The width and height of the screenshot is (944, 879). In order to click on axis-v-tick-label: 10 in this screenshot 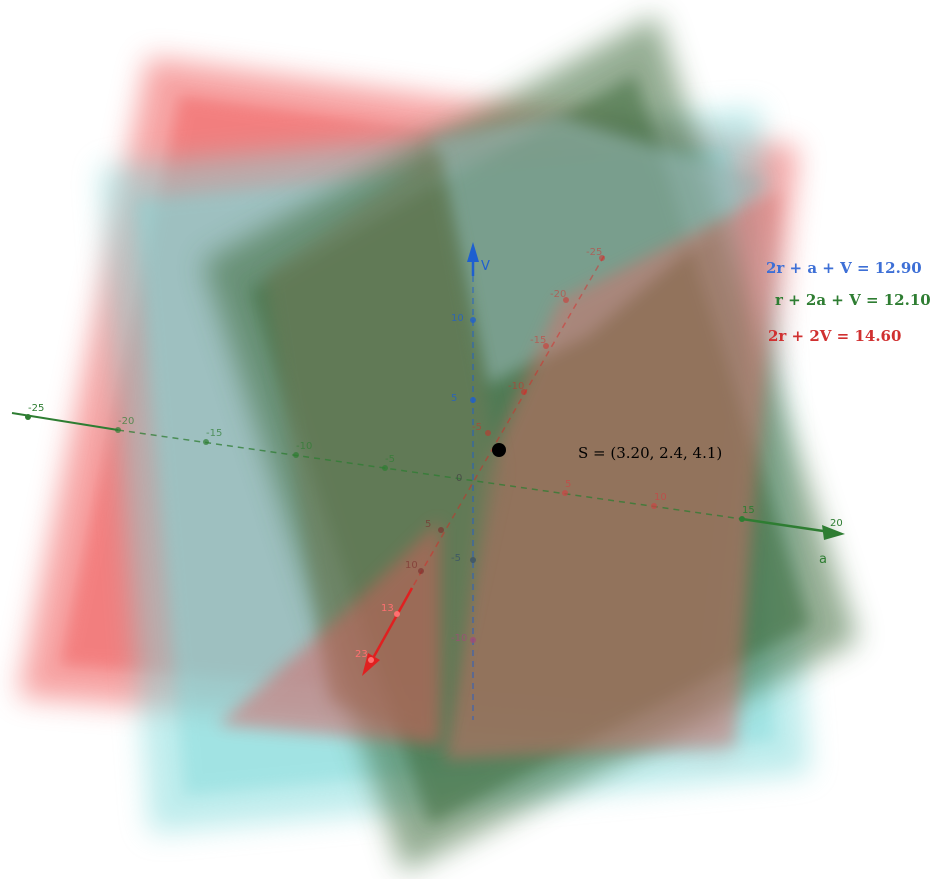, I will do `click(457, 318)`.